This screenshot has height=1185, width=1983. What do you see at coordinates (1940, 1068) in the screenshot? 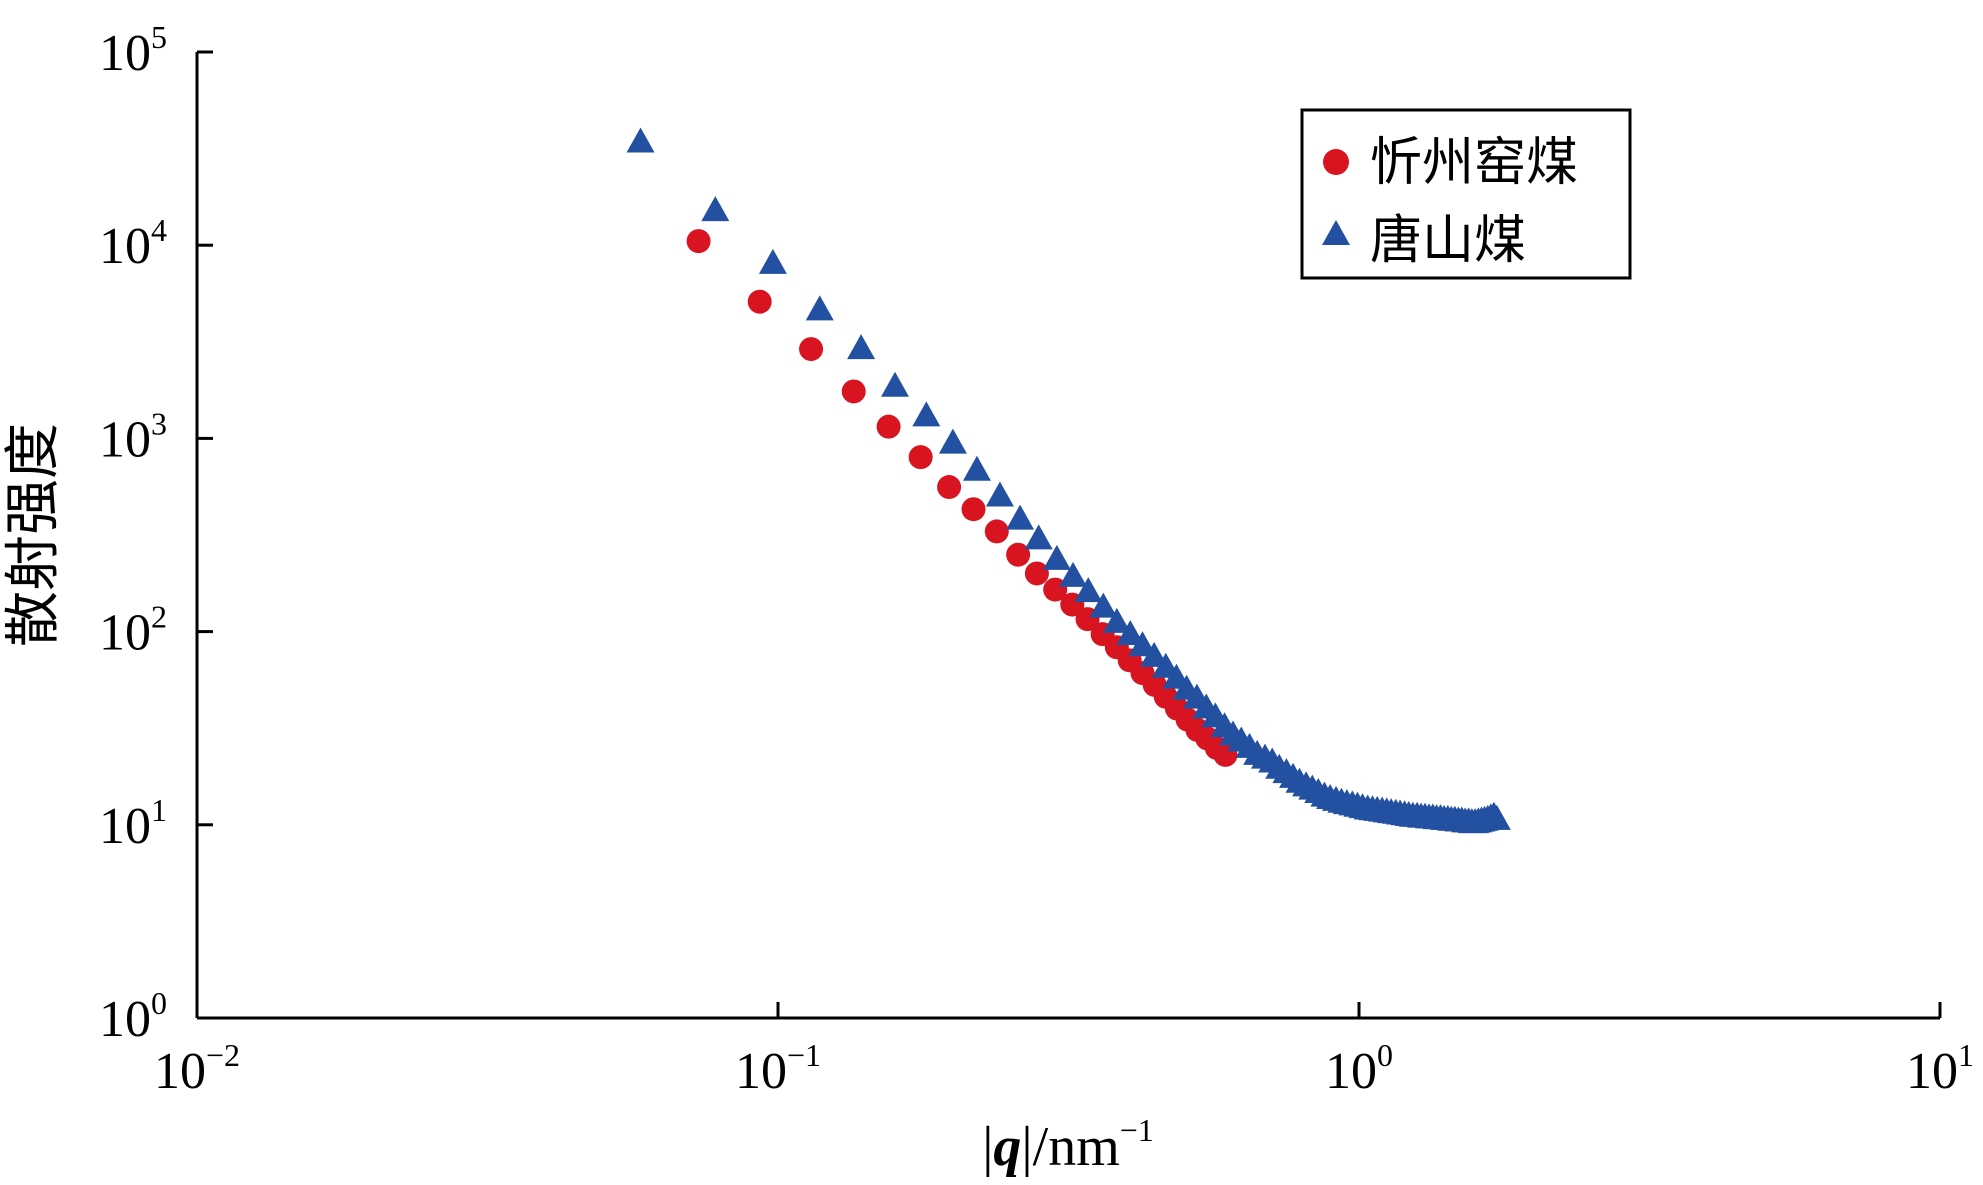
I see `x-tick-label: 10¹` at bounding box center [1940, 1068].